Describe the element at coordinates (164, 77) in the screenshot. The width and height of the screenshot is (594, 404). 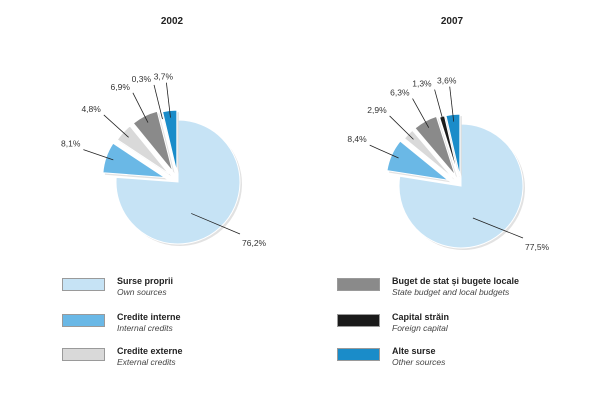
I see `slice-value-label: 3,7%` at that location.